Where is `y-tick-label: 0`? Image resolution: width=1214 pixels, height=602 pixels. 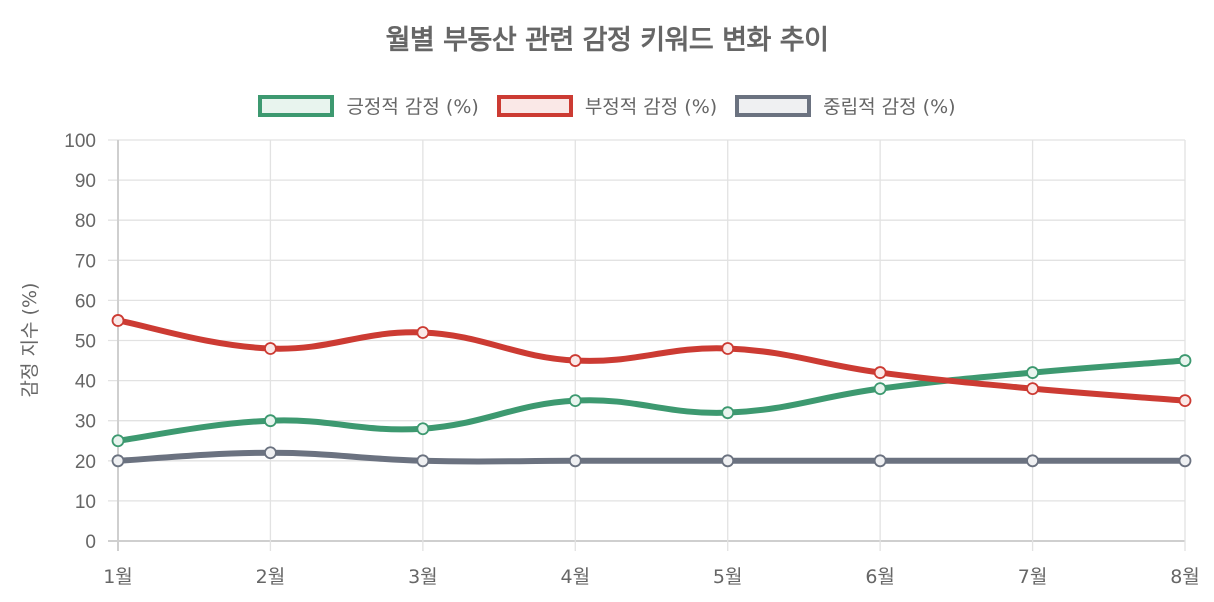 y-tick-label: 0 is located at coordinates (90, 542).